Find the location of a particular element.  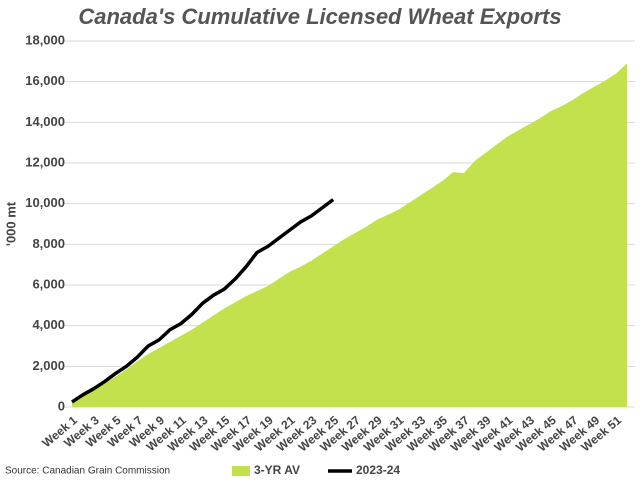

y-tick-label: 14,000 is located at coordinates (45, 121).